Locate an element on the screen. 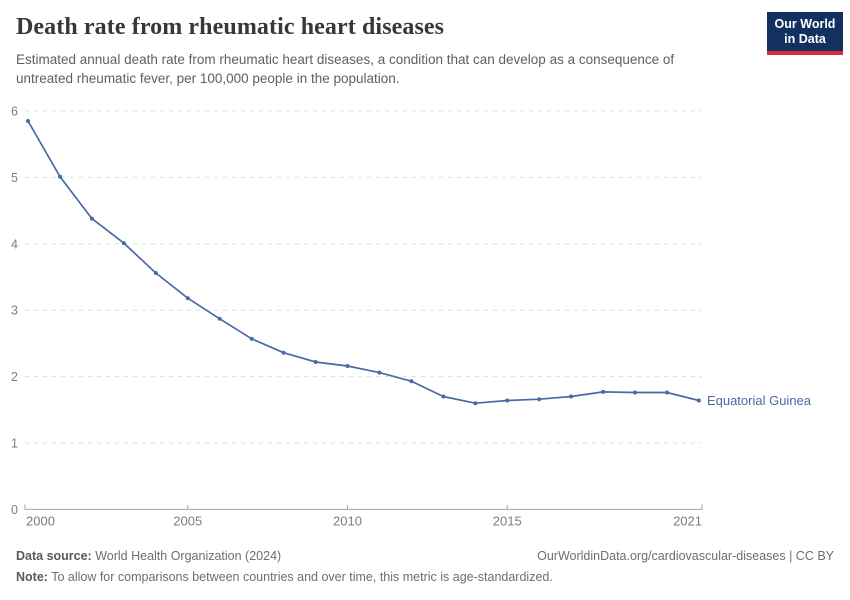  owid-logo-line-2: in Data is located at coordinates (805, 38).